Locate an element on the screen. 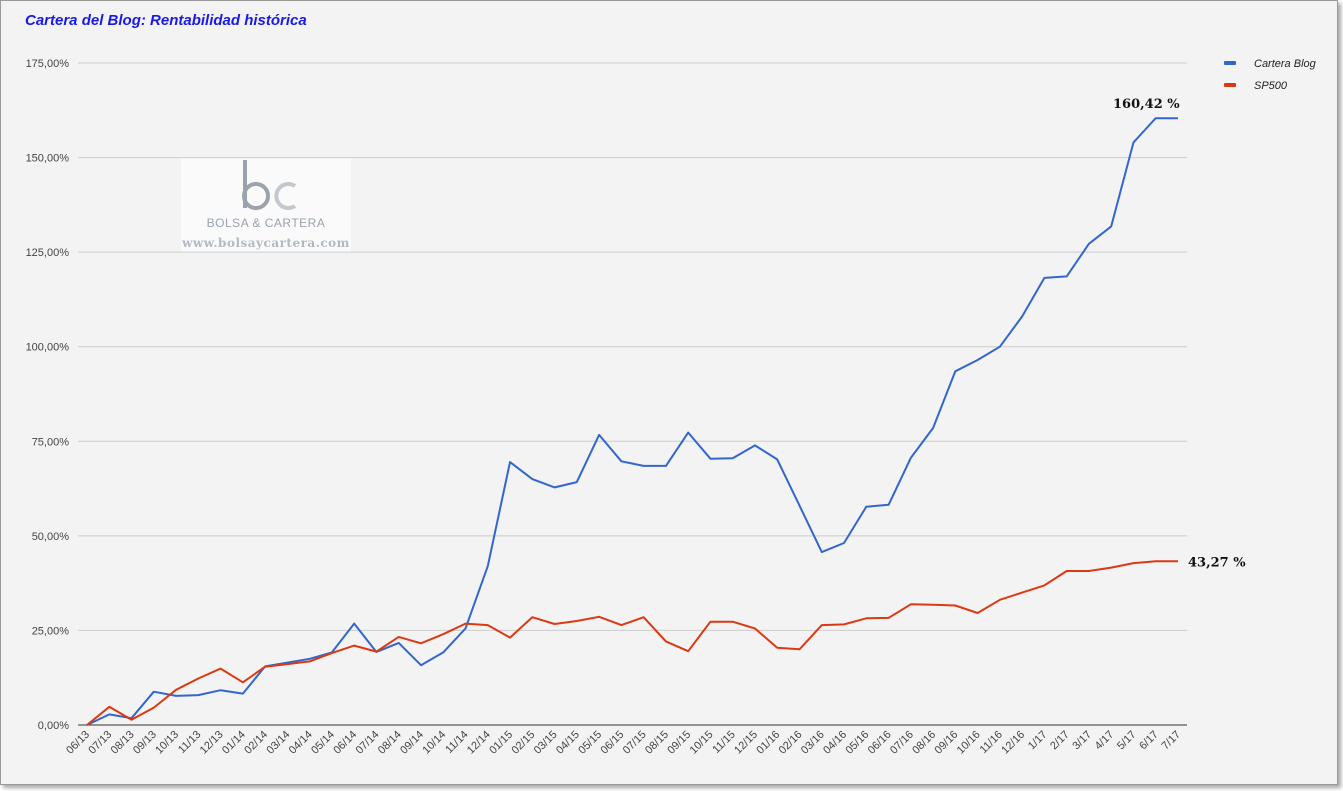  y-tick-label: 125,00% is located at coordinates (48, 253).